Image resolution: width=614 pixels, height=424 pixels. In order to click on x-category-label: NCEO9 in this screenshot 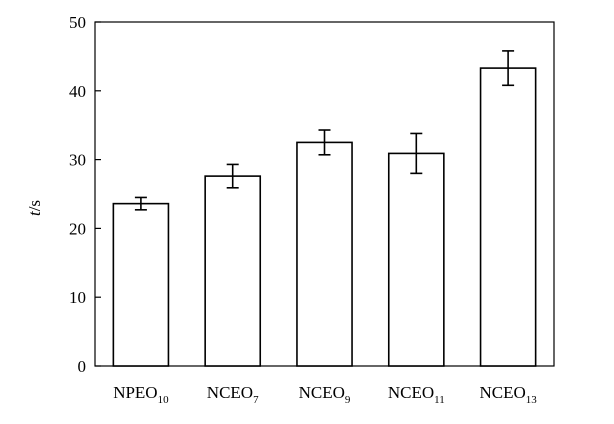, I will do `click(325, 394)`.